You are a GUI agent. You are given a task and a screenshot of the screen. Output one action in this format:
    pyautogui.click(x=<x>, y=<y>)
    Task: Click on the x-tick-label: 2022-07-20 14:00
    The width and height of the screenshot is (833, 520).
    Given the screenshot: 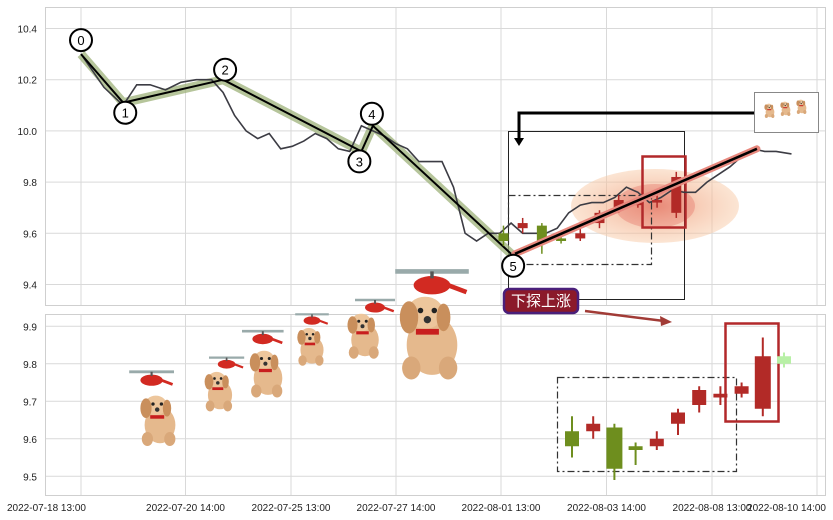 What is the action you would take?
    pyautogui.click(x=185, y=508)
    